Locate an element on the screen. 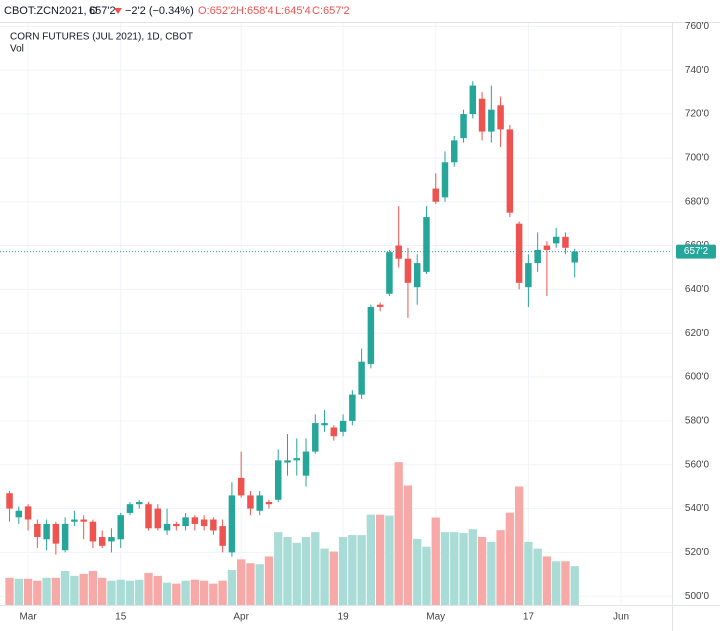  down-arrow is located at coordinates (118, 11).